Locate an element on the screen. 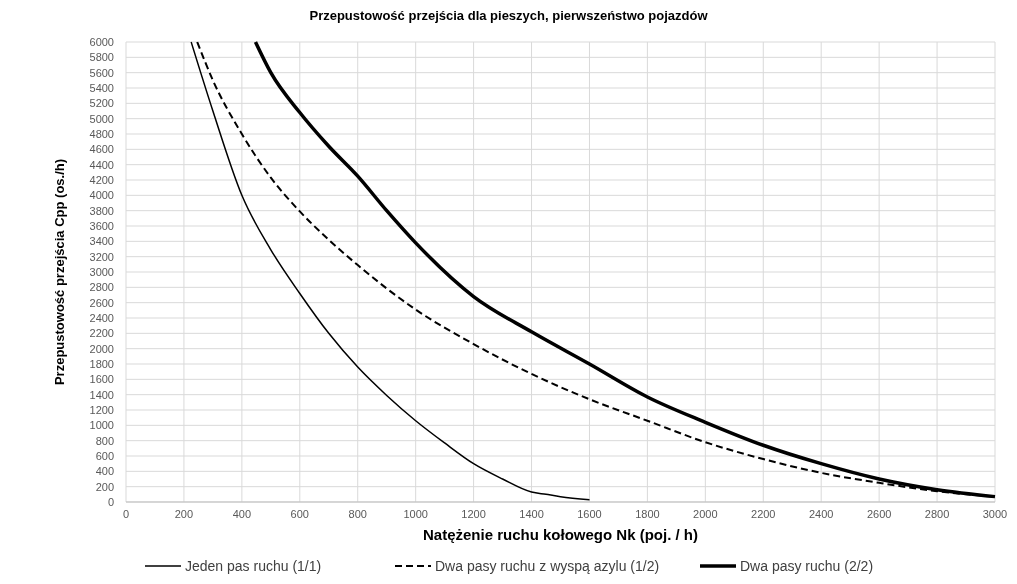  x-tick-label: 2800 is located at coordinates (937, 514).